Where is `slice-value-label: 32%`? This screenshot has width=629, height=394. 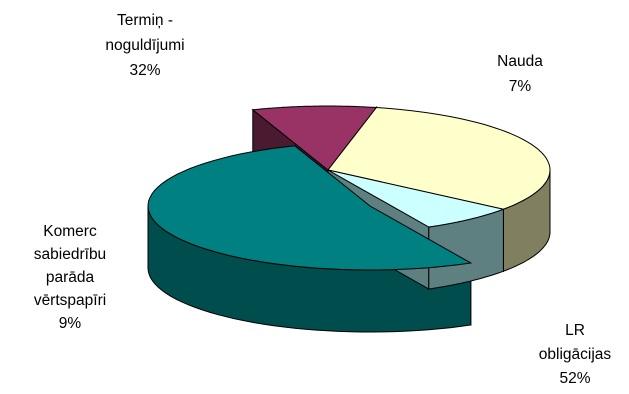
slice-value-label: 32% is located at coordinates (144, 70).